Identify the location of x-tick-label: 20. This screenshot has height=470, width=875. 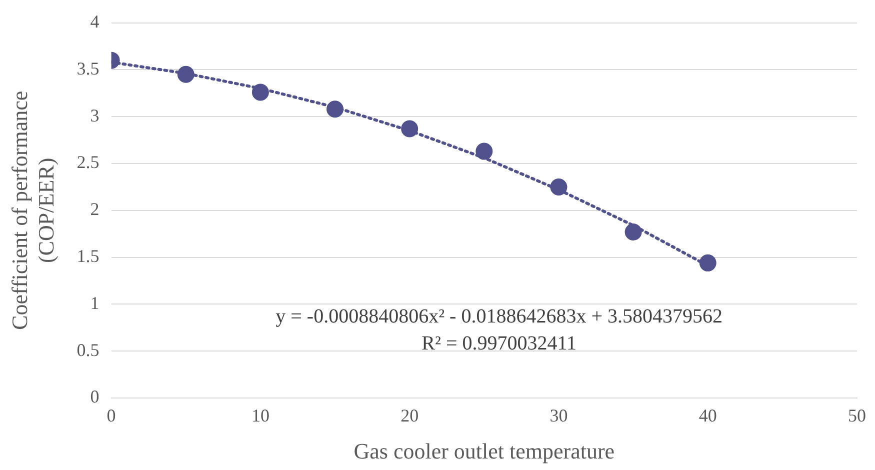
(409, 416).